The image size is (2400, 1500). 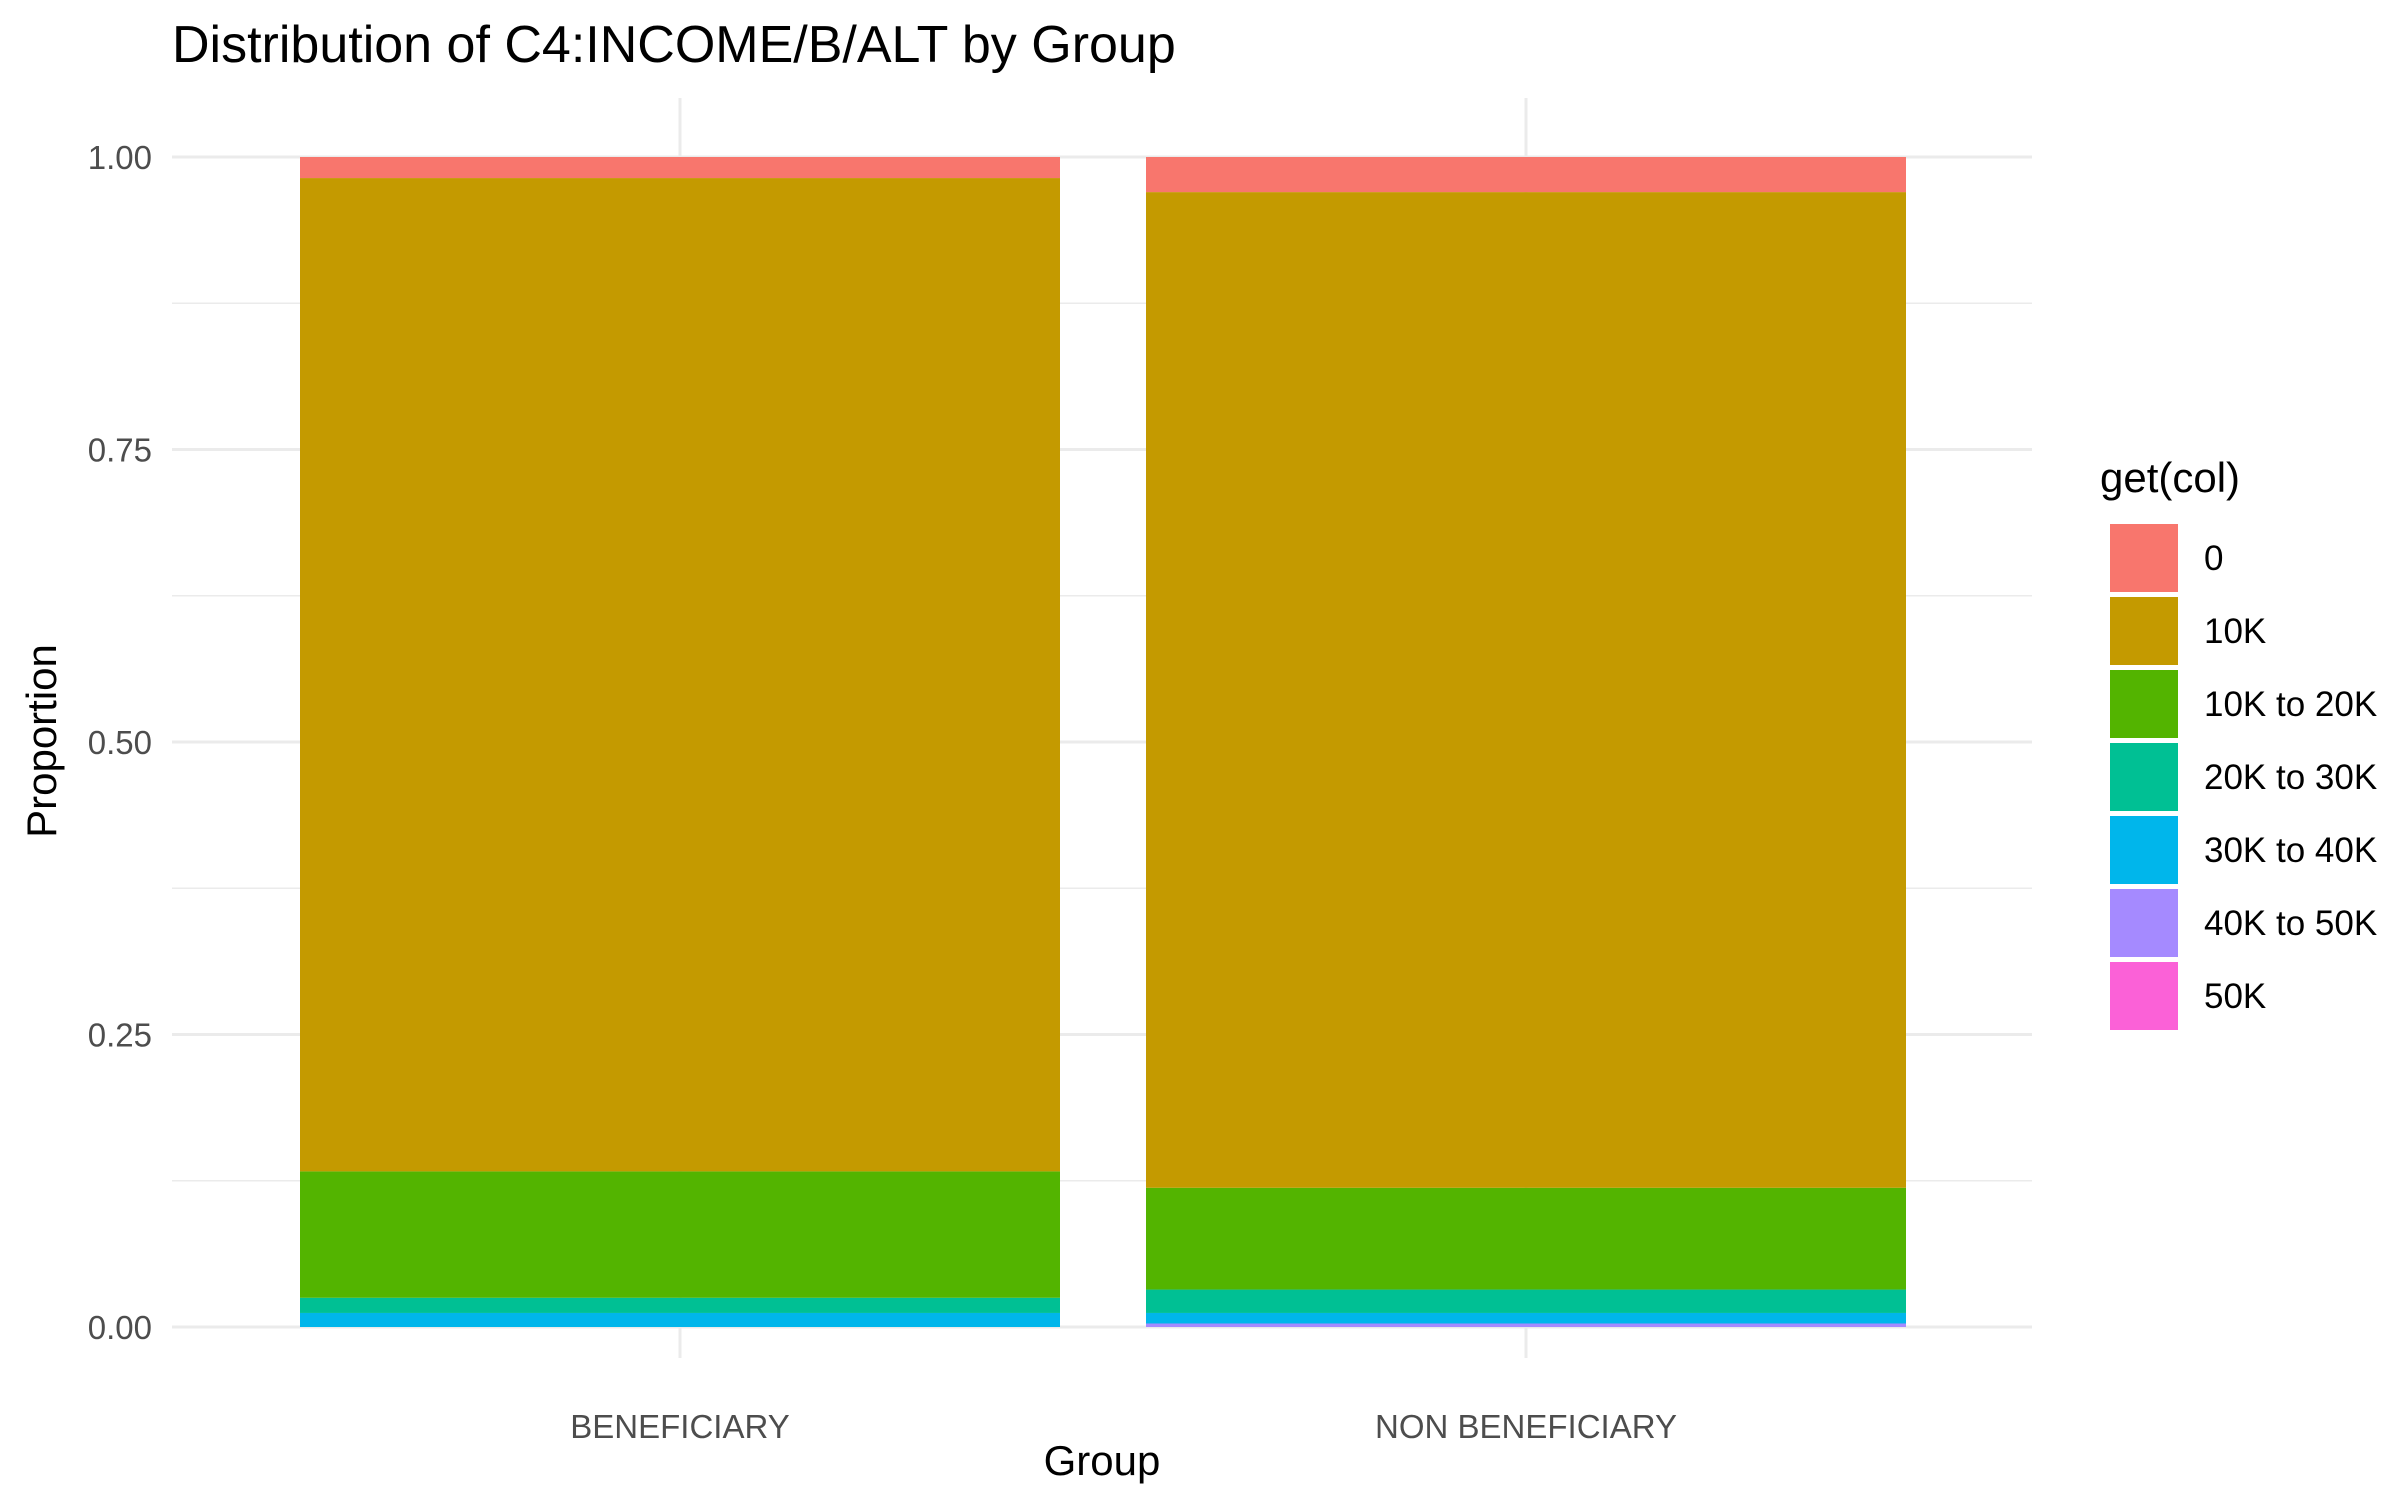 What do you see at coordinates (2290, 777) in the screenshot?
I see `legend-label: 20K to 30K` at bounding box center [2290, 777].